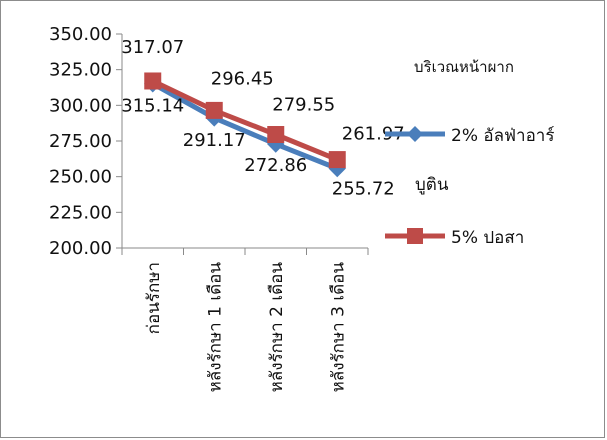 The height and width of the screenshot is (440, 607). Describe the element at coordinates (152, 106) in the screenshot. I see `data-label-series-1: 315.14` at that location.